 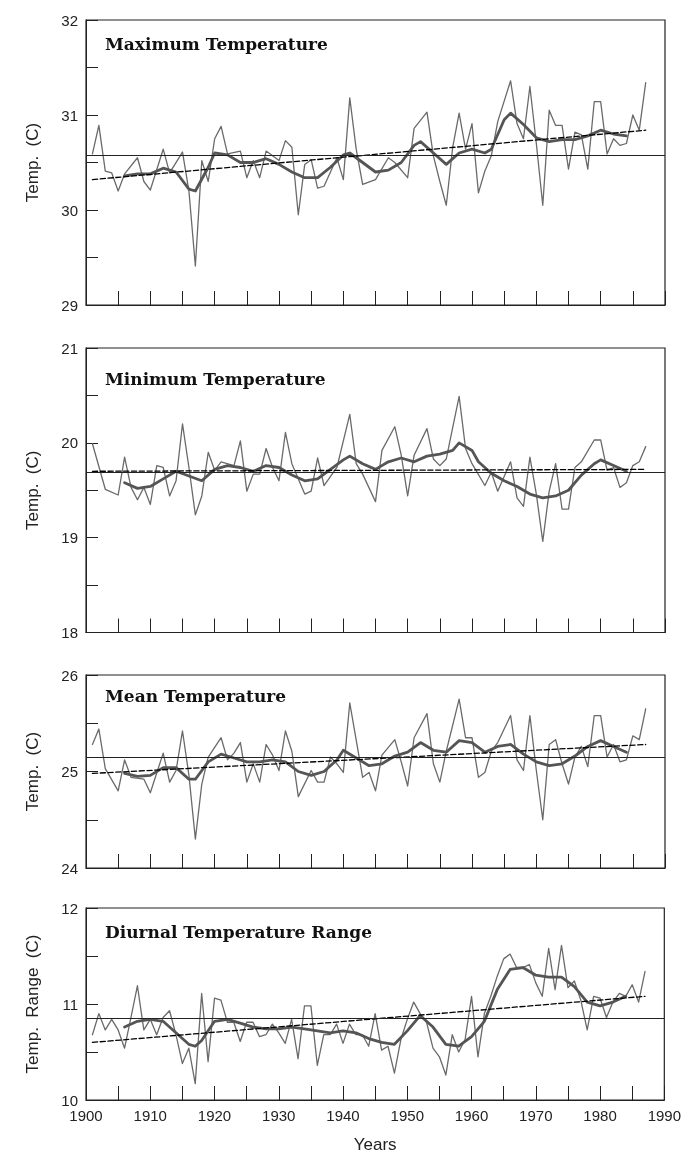 I want to click on y-tick-label: 25, so click(x=69, y=771).